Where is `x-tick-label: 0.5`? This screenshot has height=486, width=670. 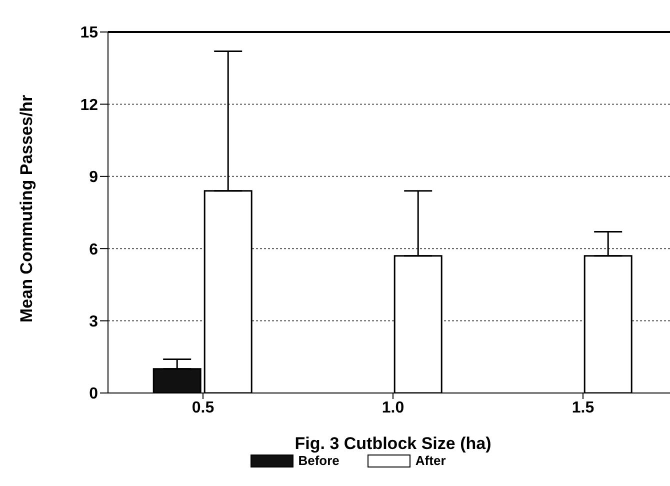 x-tick-label: 0.5 is located at coordinates (203, 407).